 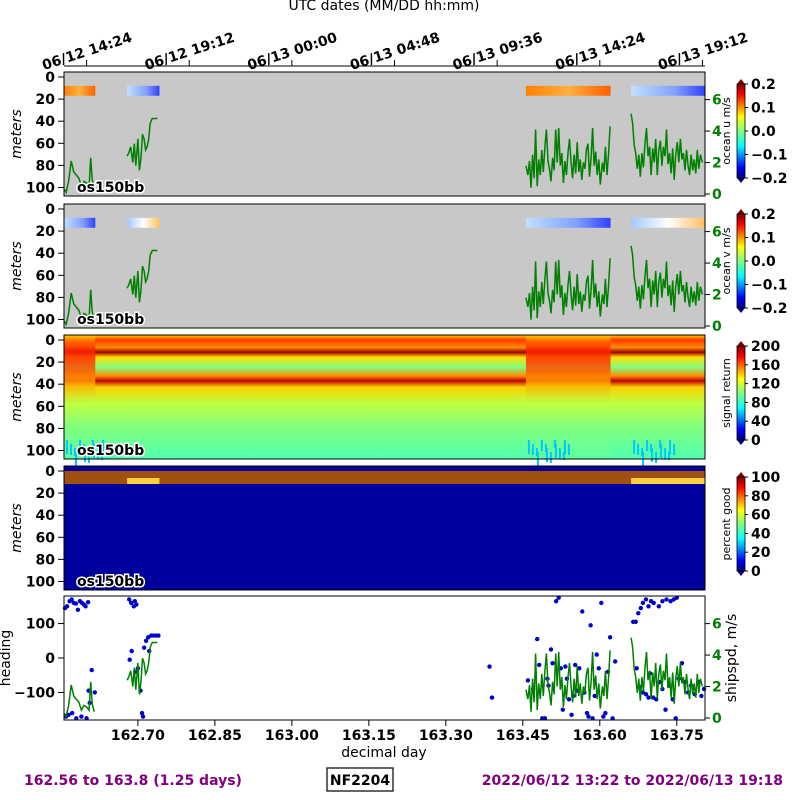 I want to click on cruise-id-box, so click(x=360, y=779).